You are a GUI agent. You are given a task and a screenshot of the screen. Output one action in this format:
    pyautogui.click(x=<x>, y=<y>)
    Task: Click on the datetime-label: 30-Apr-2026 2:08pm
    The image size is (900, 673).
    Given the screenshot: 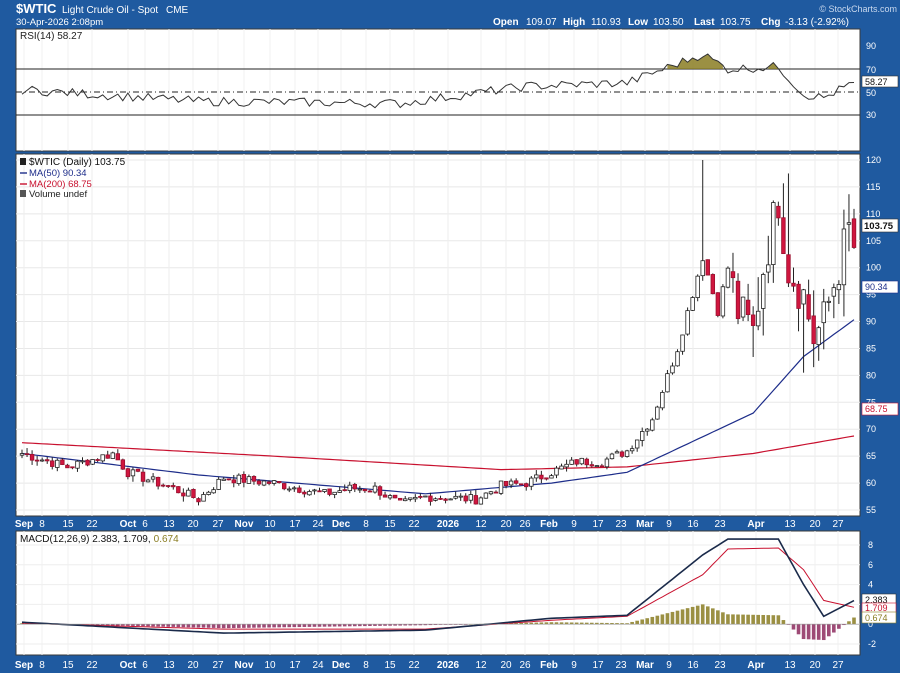 What is the action you would take?
    pyautogui.click(x=59, y=22)
    